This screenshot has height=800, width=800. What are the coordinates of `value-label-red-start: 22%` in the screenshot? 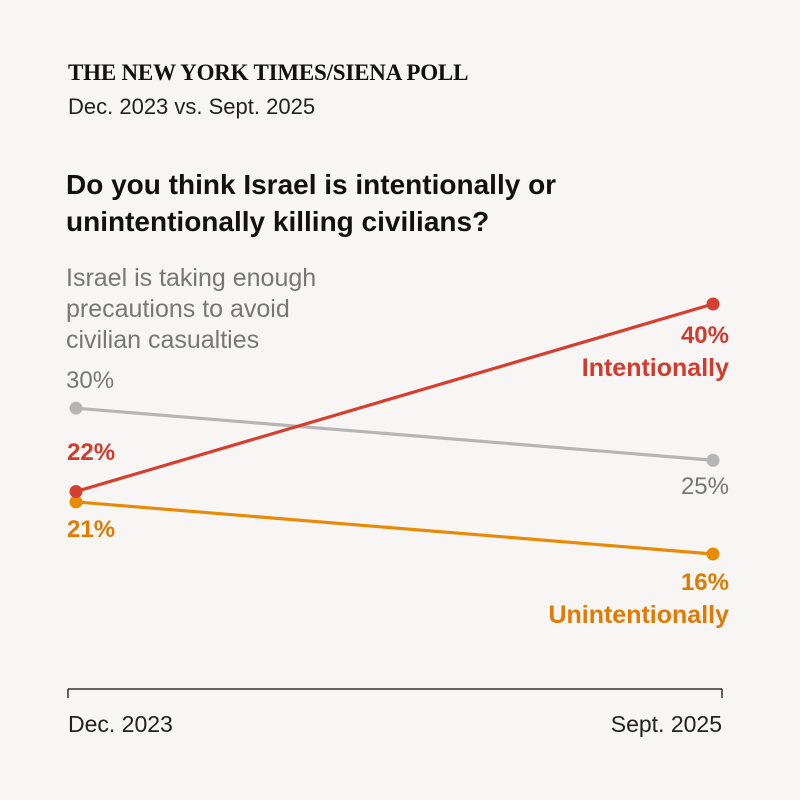 It's located at (91, 452).